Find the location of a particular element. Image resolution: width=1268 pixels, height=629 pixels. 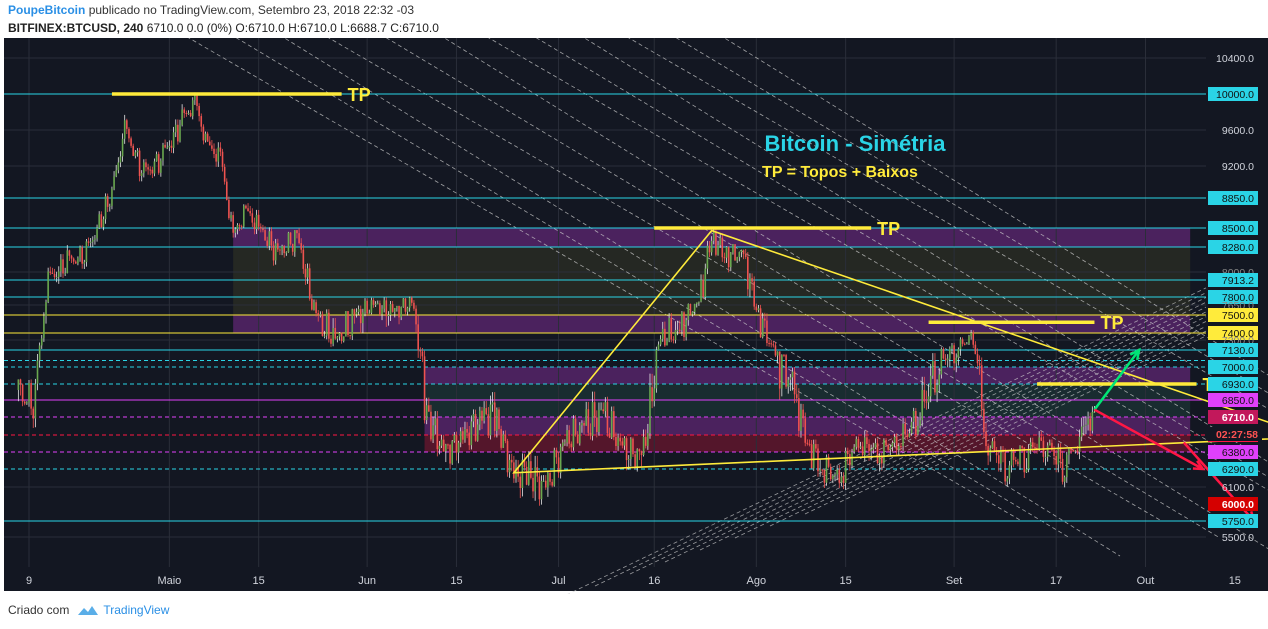

created-with-label: Criado com is located at coordinates (39, 610).